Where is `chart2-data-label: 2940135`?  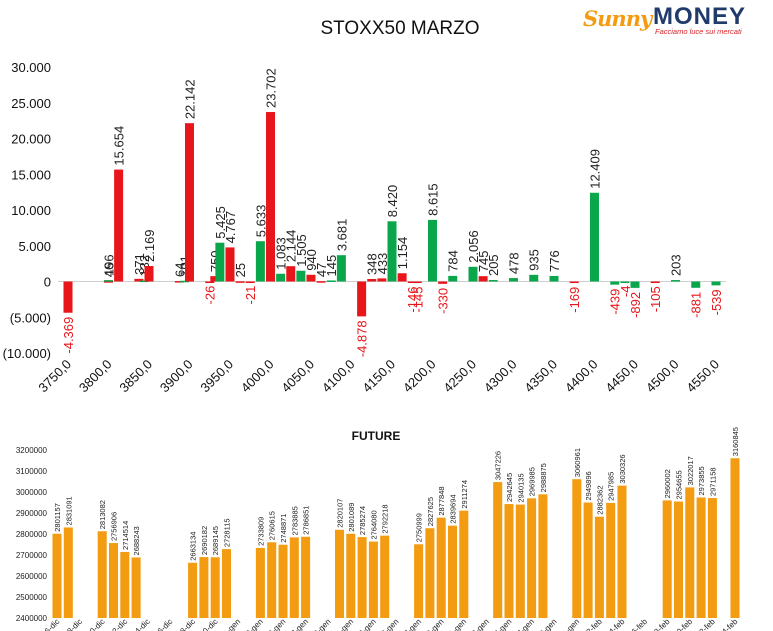
chart2-data-label: 2940135 is located at coordinates (520, 487).